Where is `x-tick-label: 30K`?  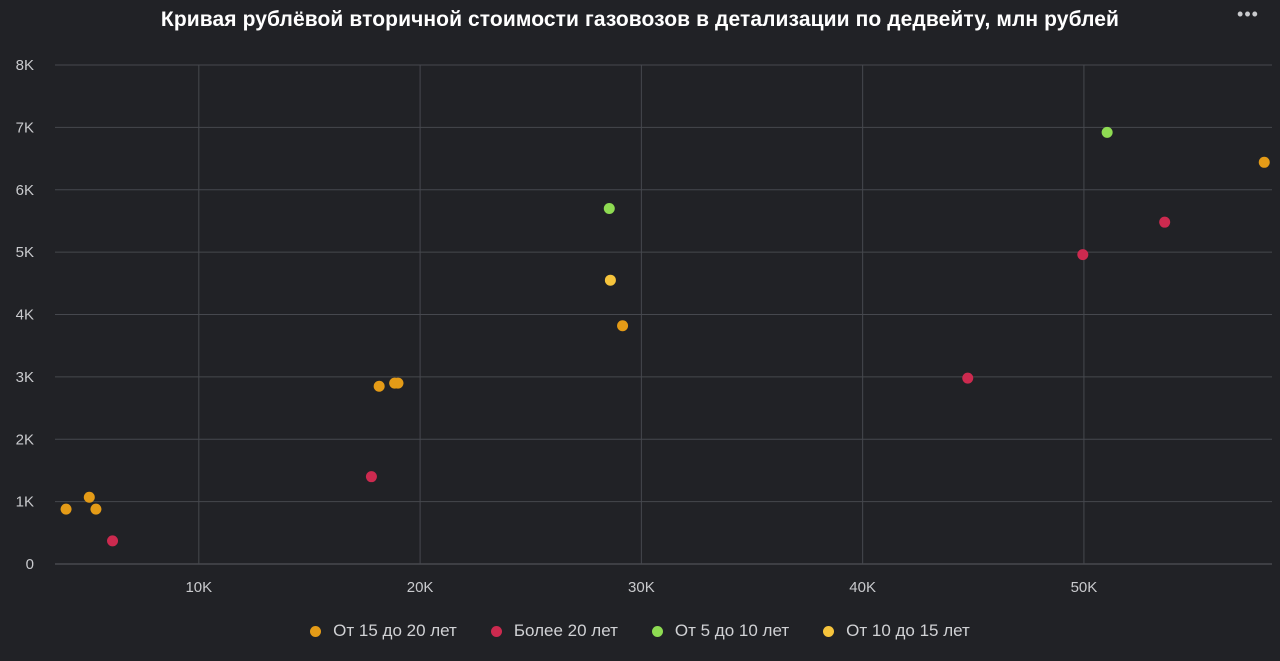
x-tick-label: 30K is located at coordinates (641, 587).